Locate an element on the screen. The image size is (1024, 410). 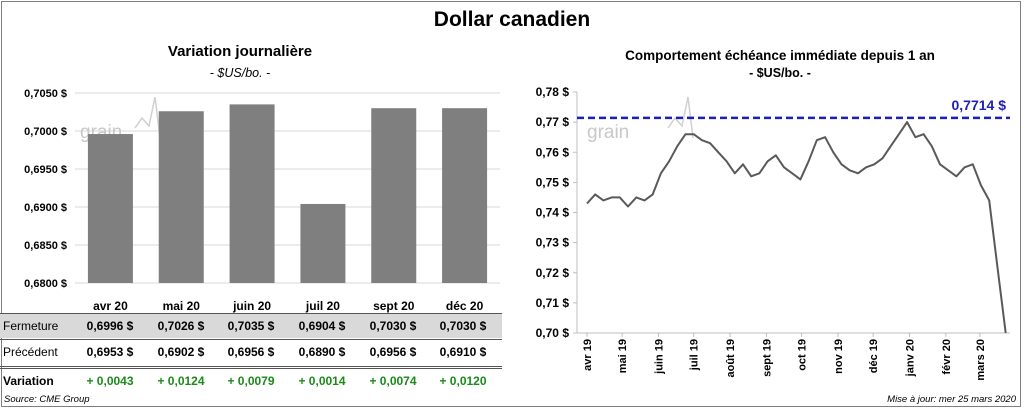
grain-logo: grain is located at coordinates (608, 132).